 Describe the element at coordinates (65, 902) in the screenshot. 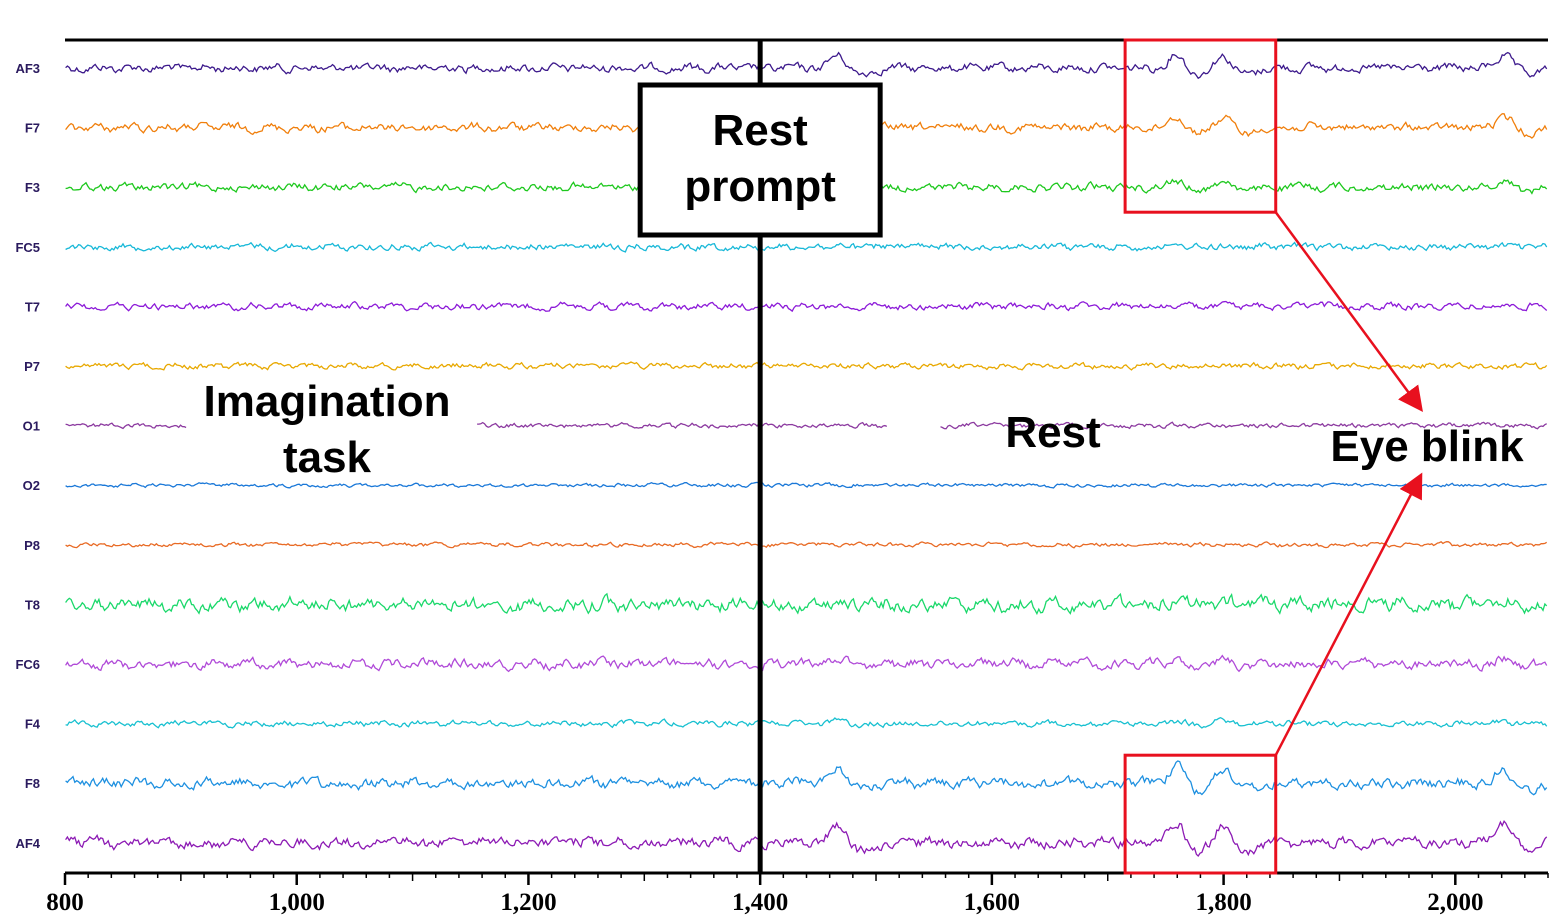

I see `x-tick-label-800: 800` at that location.